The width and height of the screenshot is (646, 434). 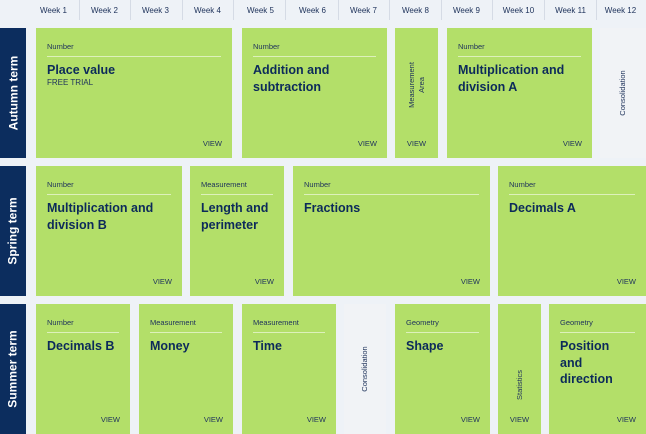 What do you see at coordinates (13, 93) in the screenshot?
I see `autumn-term-label: Autumn term` at bounding box center [13, 93].